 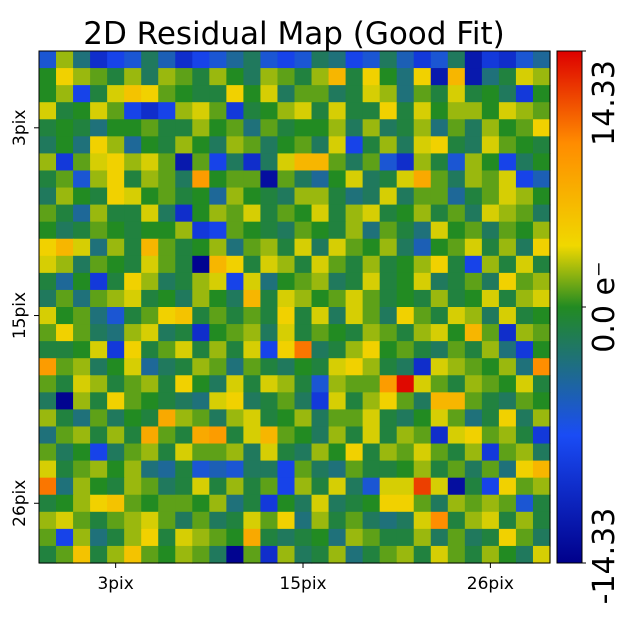 I want to click on y-tick-label: 26pix, so click(x=20, y=503).